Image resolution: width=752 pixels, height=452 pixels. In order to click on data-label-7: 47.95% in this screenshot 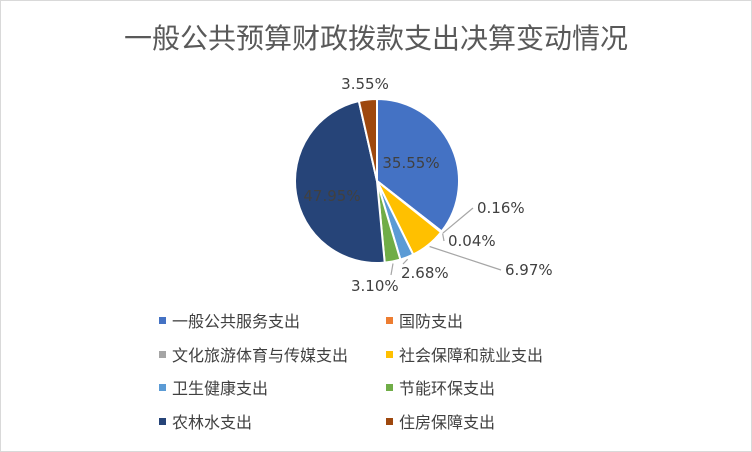, I will do `click(331, 196)`.